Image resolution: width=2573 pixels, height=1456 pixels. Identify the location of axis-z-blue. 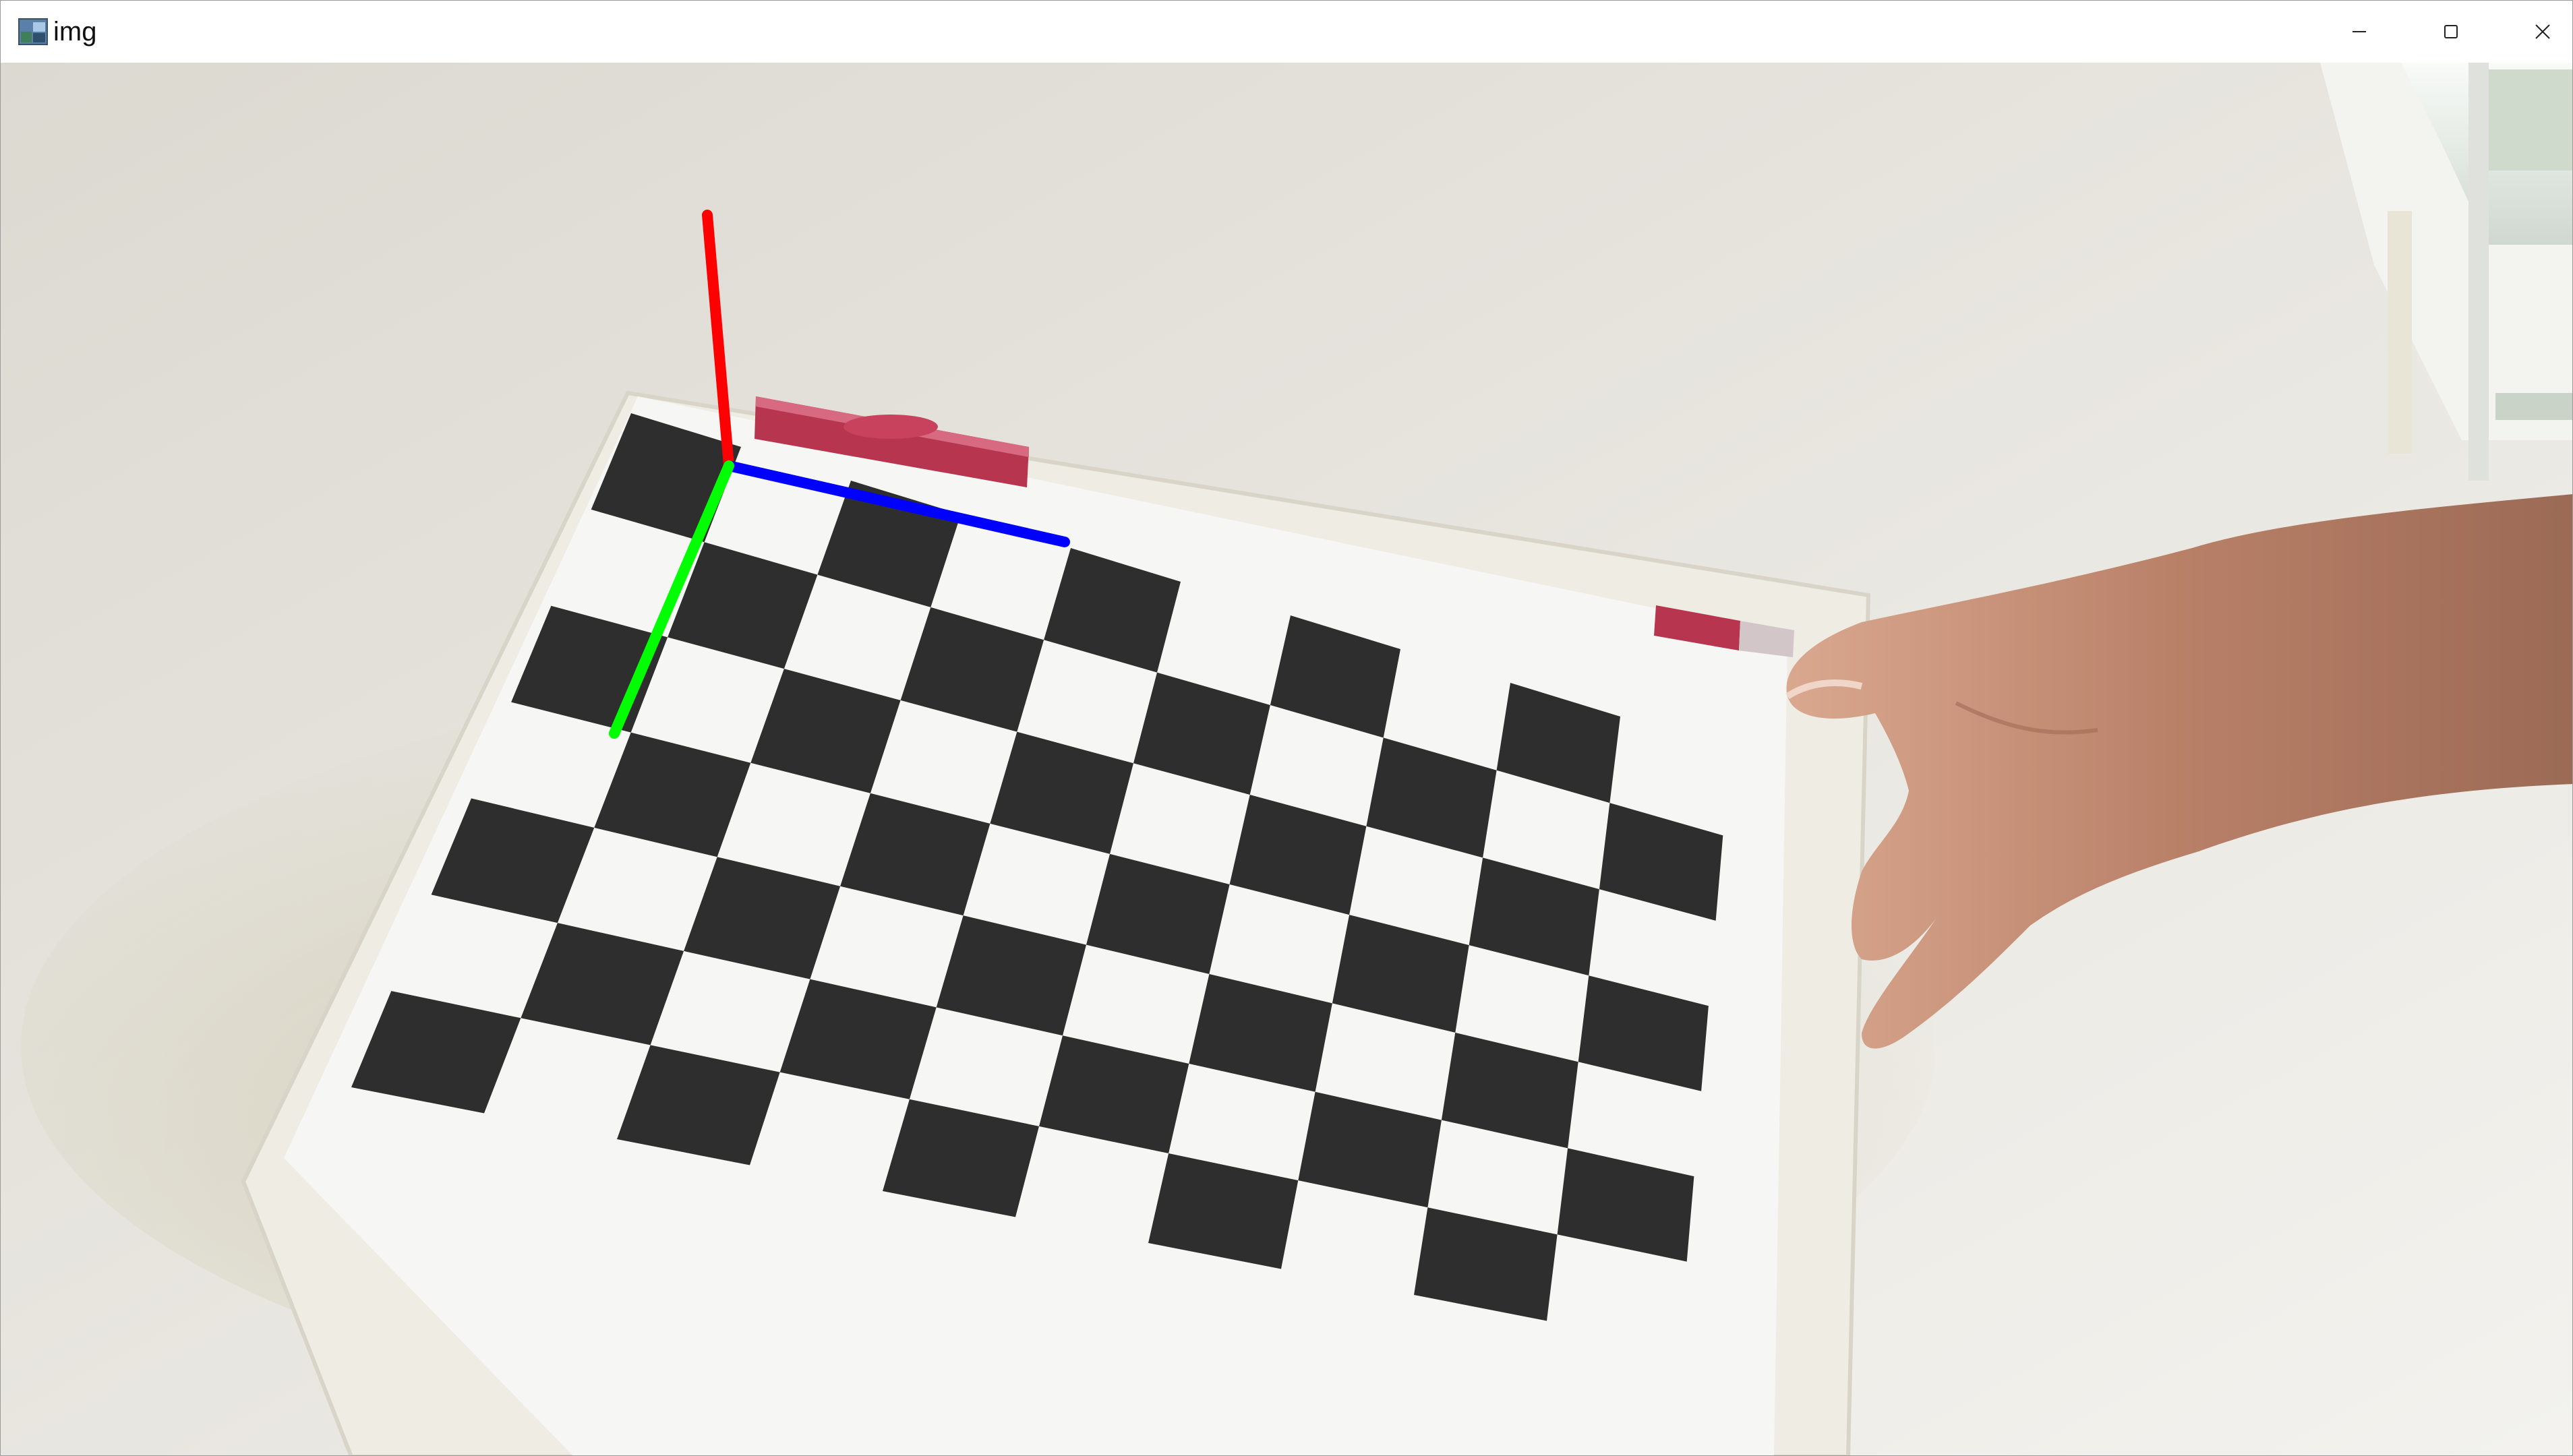
(896, 503).